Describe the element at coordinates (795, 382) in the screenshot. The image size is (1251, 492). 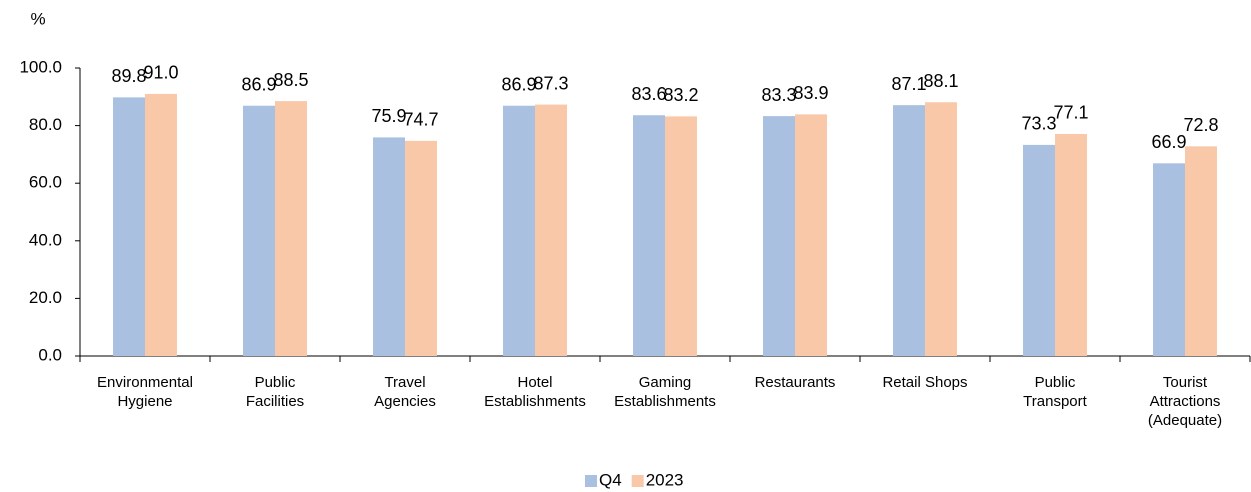
I see `x-tick-label: Restaurants` at that location.